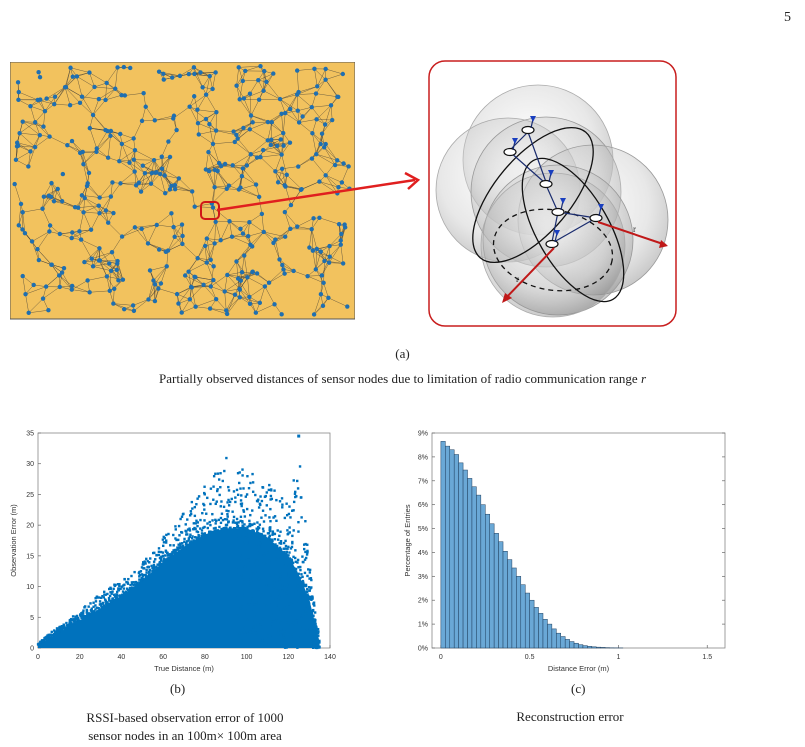  I want to click on y-tick-label: 0%, so click(423, 649).